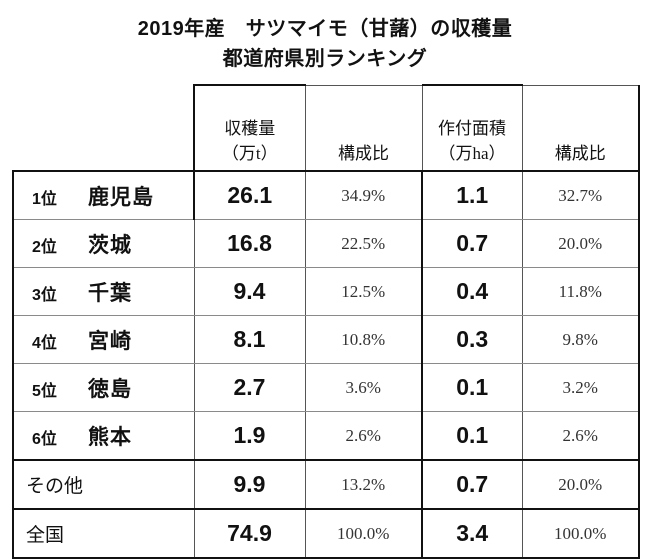  What do you see at coordinates (325, 29) in the screenshot?
I see `title-line-1: 2019年産 サツマイモ（甘藷）の収穫量` at bounding box center [325, 29].